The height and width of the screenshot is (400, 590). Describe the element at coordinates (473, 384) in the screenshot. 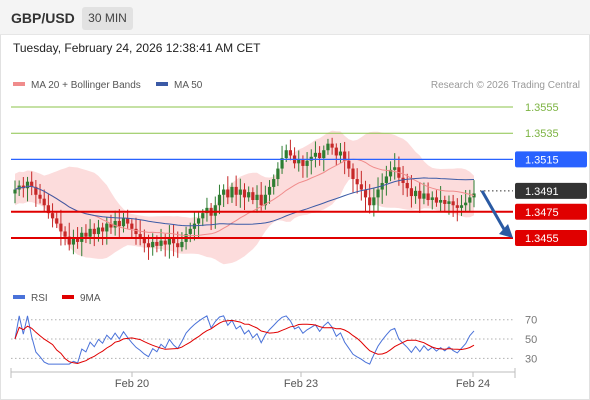

I see `x-tick-label: Feb 24` at that location.